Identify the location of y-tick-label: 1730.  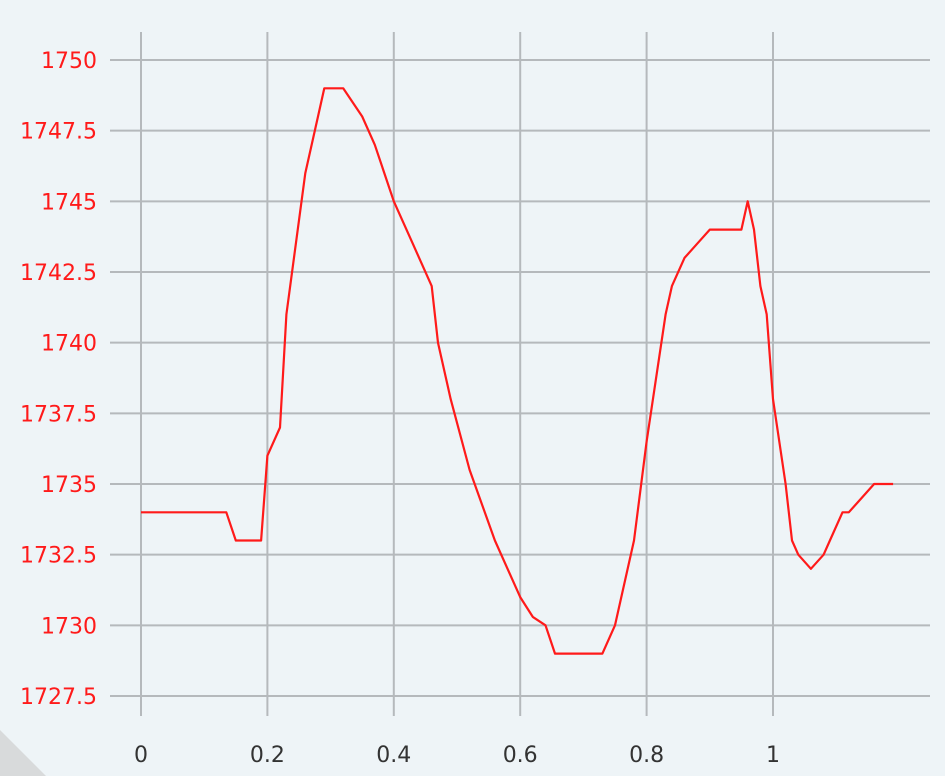
(69, 626).